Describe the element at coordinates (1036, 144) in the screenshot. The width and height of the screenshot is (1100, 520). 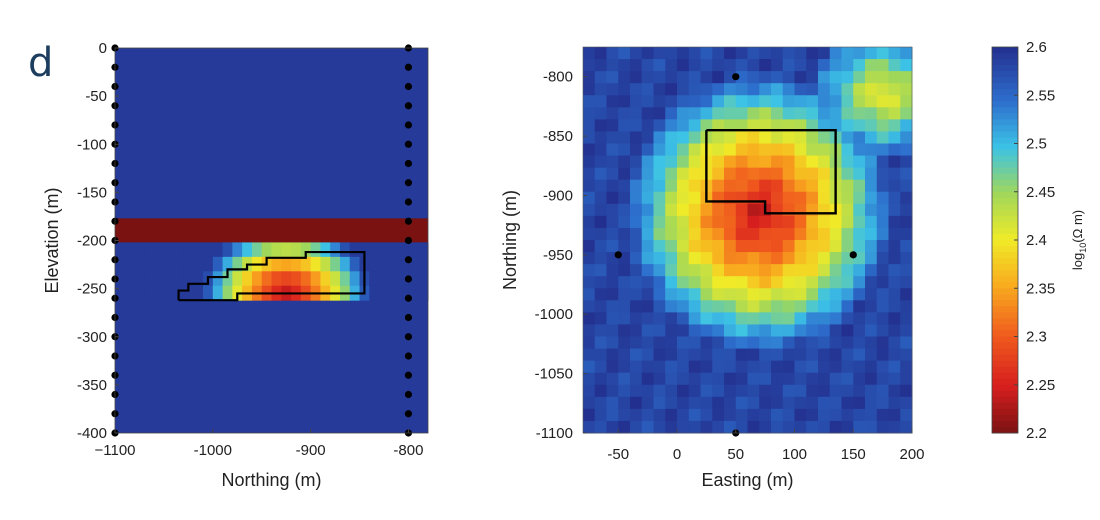
I see `colorbar-tick-label: 2.5` at that location.